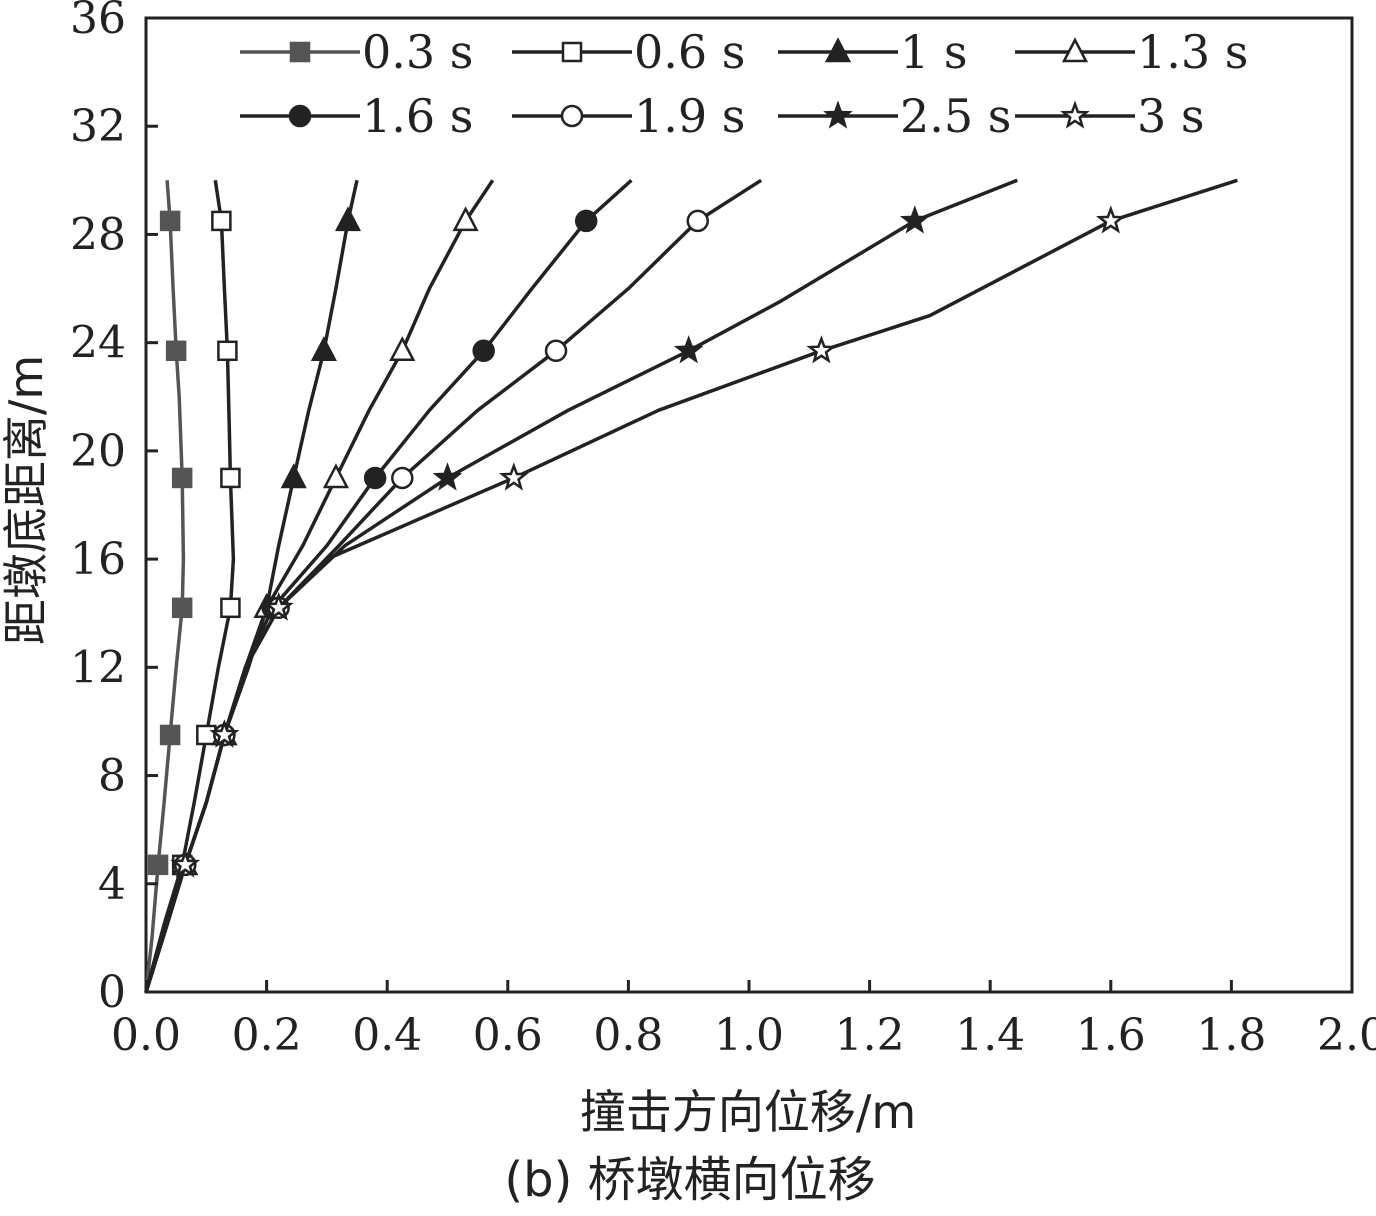 The image size is (1376, 1216). What do you see at coordinates (165, 586) in the screenshot?
I see `series-line` at bounding box center [165, 586].